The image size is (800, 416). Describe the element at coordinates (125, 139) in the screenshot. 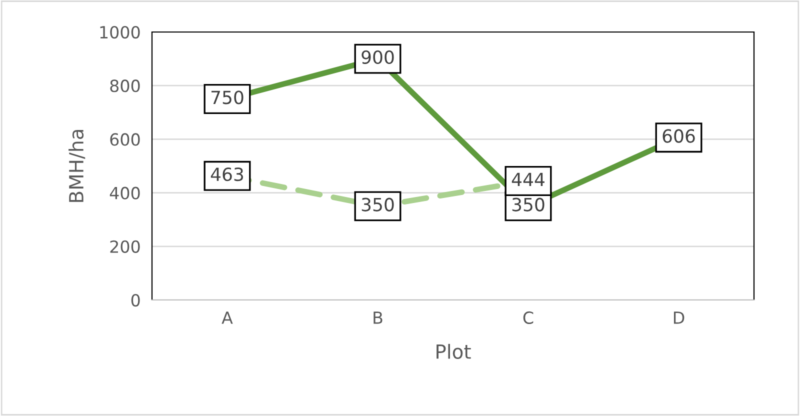

I see `y-tick-label: 600` at that location.